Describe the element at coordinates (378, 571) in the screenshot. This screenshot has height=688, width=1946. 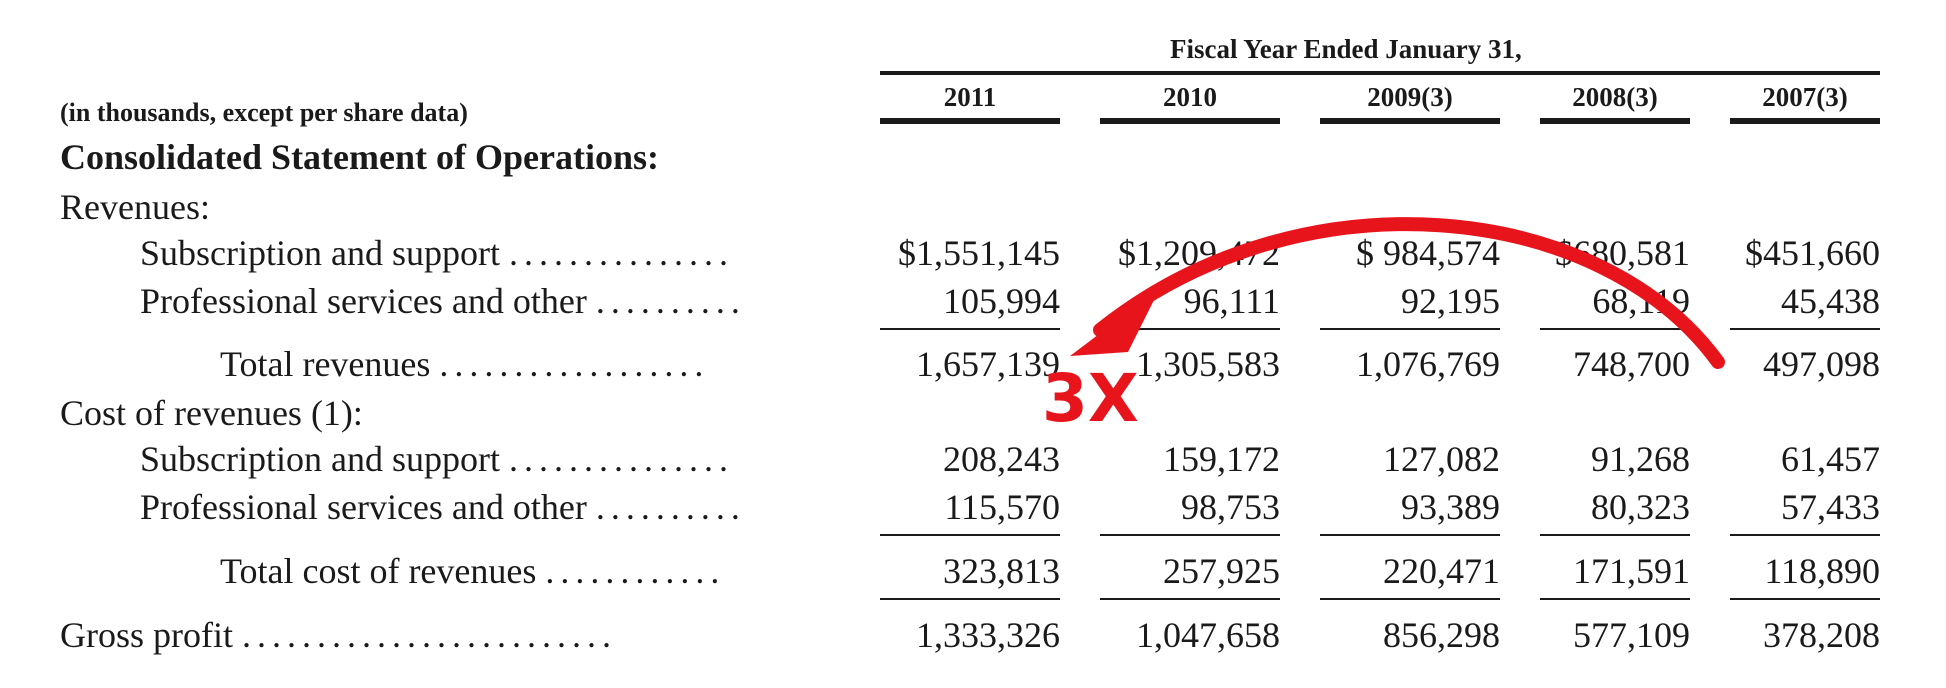
I see `row-label-text: Total cost of revenues` at that location.